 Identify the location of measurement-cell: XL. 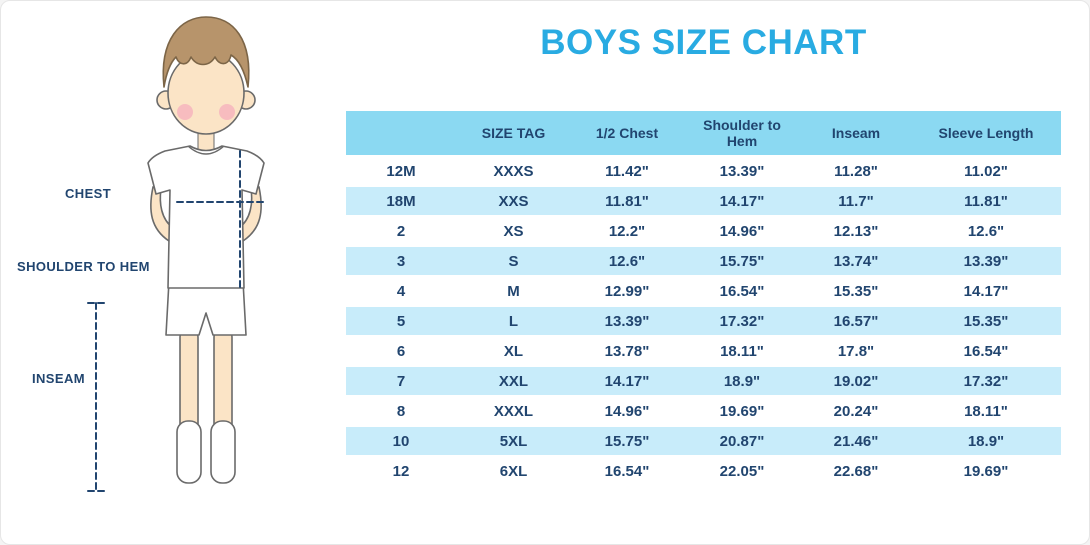
(513, 352).